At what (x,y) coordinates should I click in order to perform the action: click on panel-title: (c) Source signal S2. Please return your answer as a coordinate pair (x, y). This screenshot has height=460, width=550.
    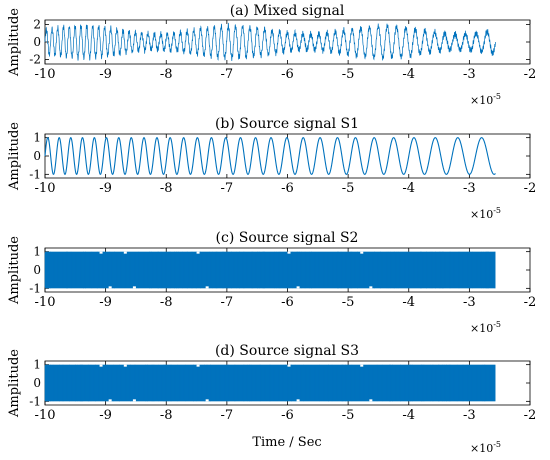
    Looking at the image, I should click on (287, 238).